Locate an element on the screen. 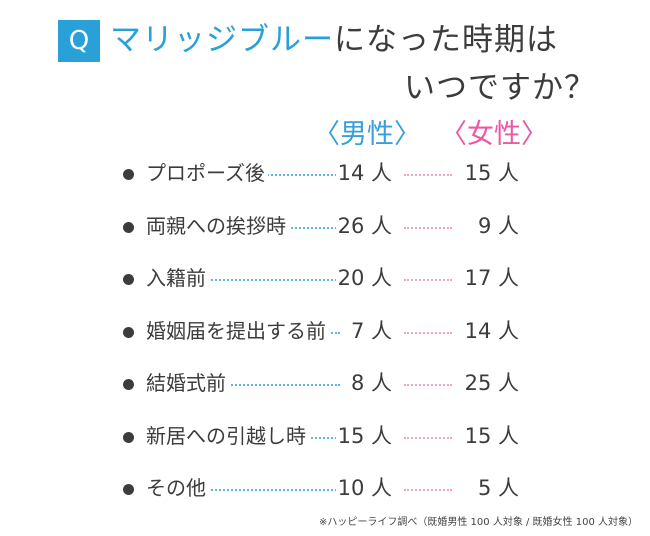 The width and height of the screenshot is (650, 536). row-label: 両親への挨拶時 is located at coordinates (217, 225).